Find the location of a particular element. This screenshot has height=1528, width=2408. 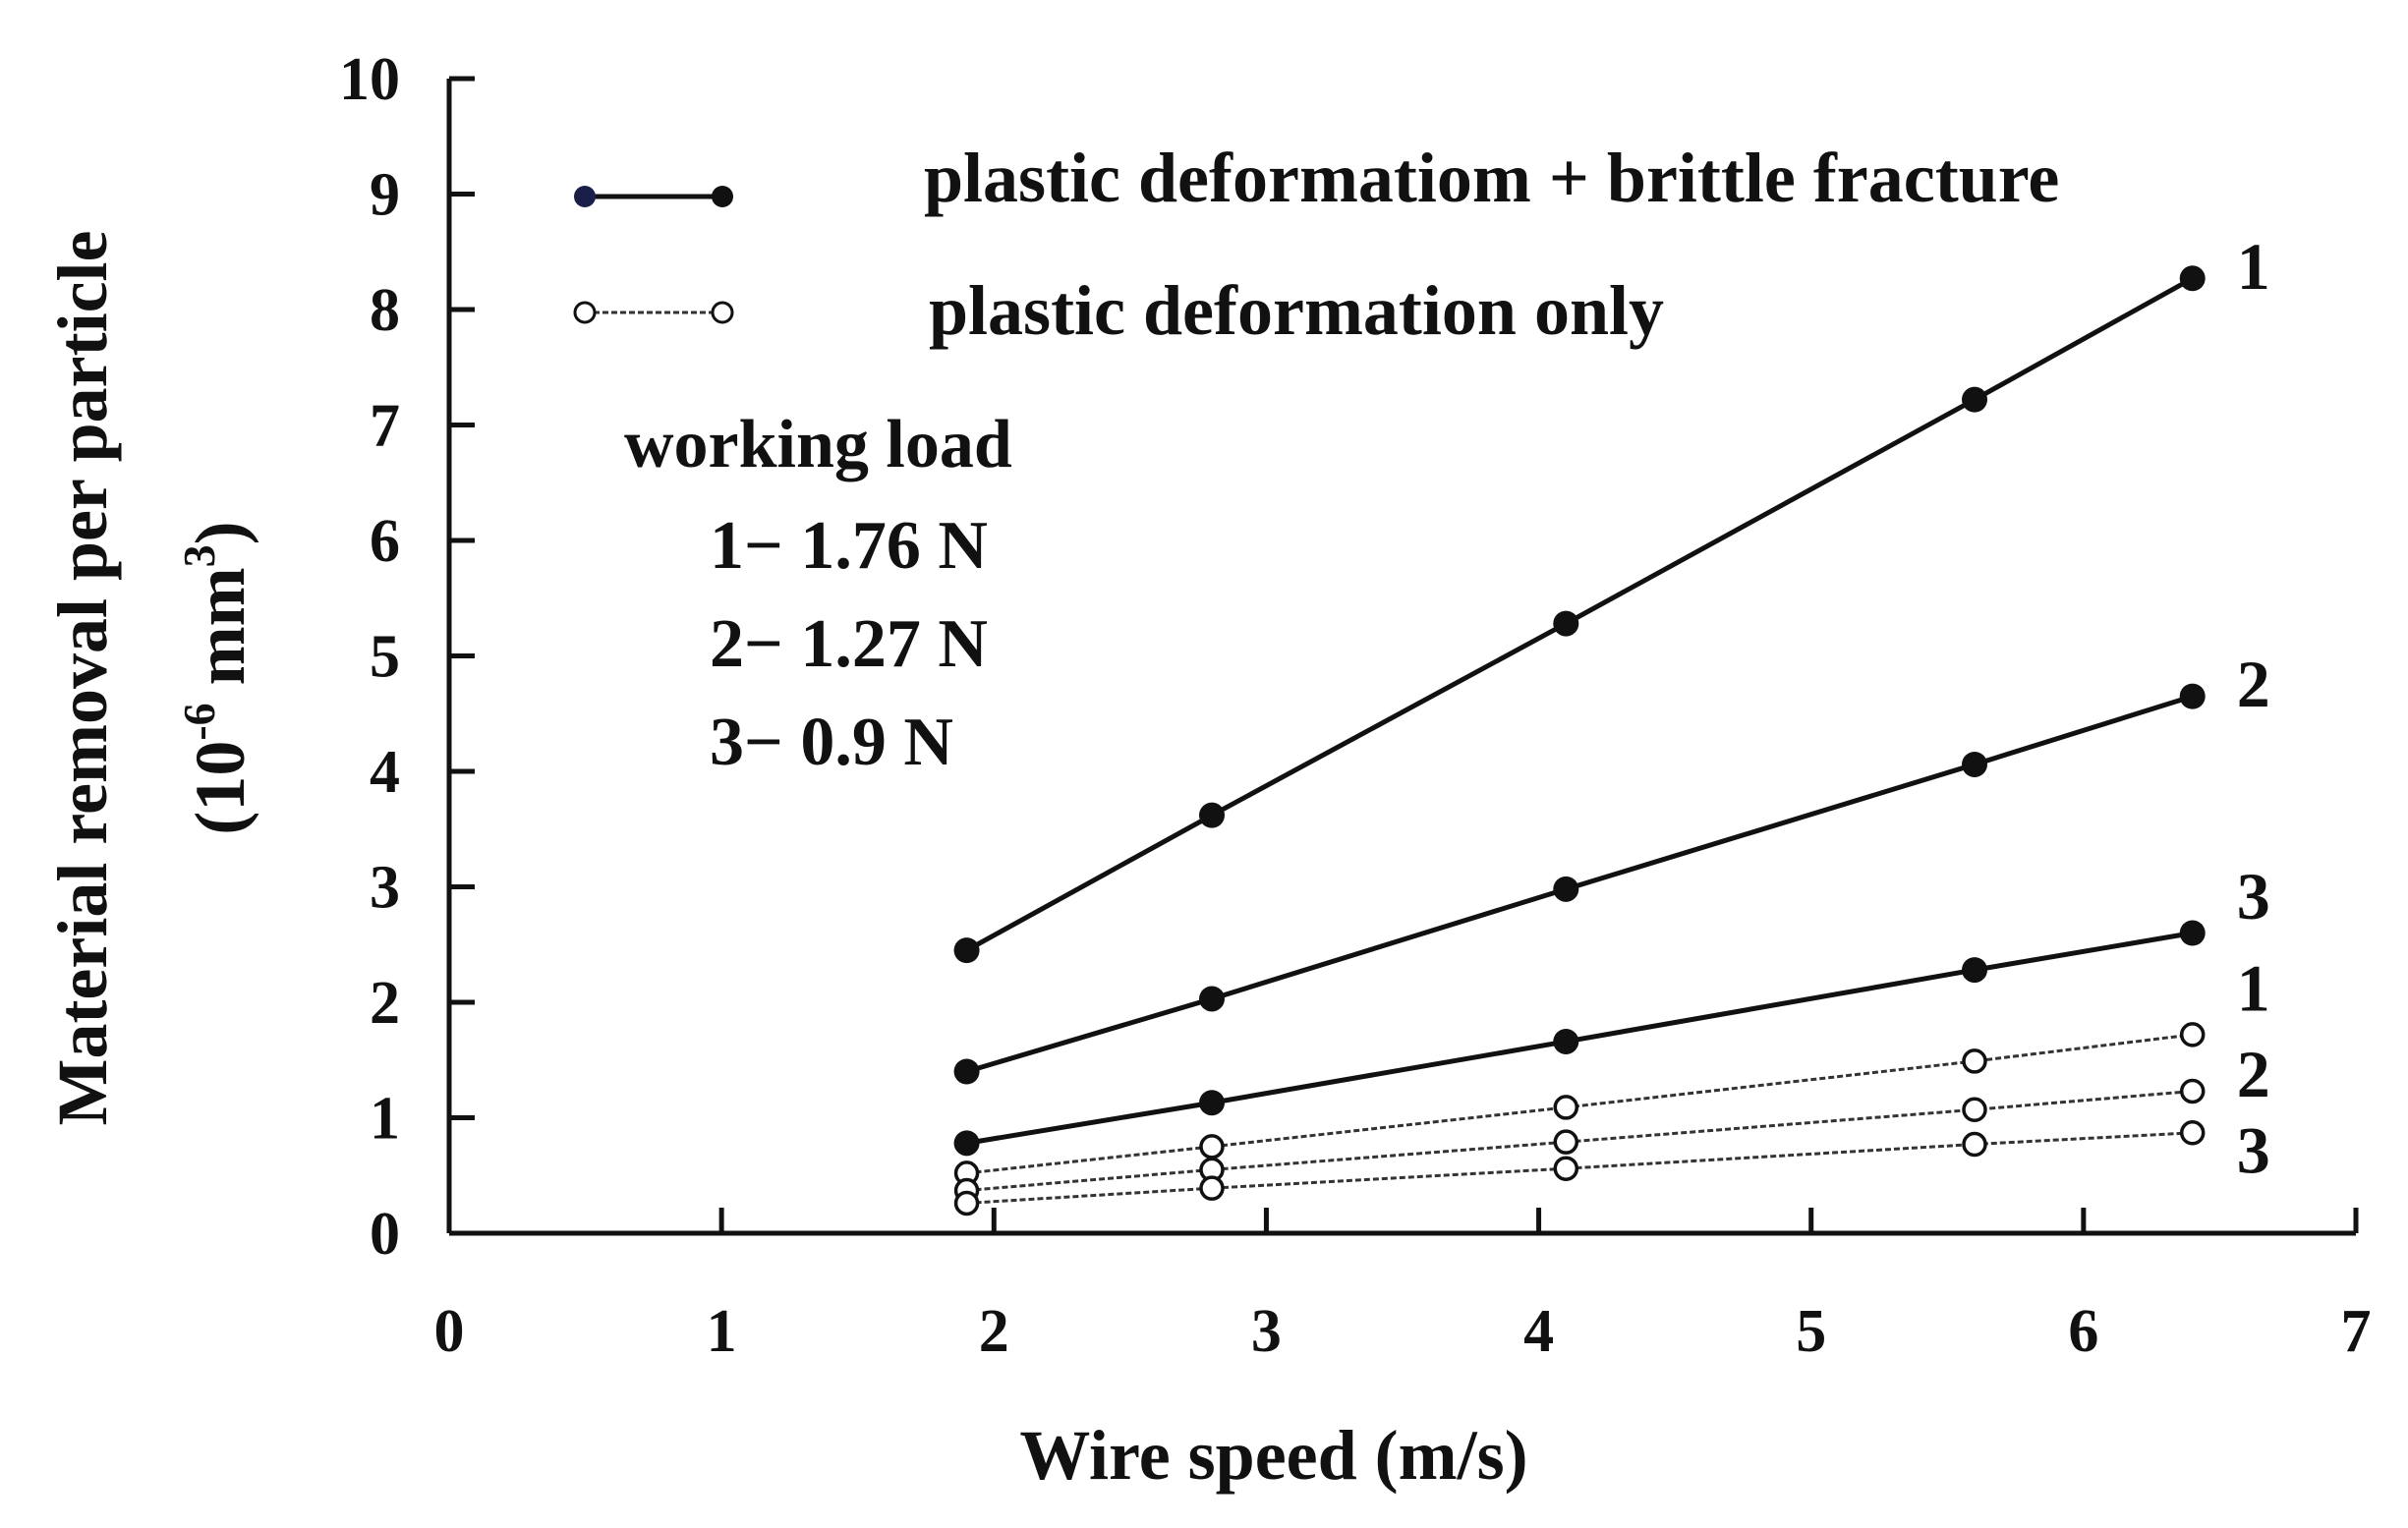

working-load-item-3: 3− 0.9 N is located at coordinates (831, 742).